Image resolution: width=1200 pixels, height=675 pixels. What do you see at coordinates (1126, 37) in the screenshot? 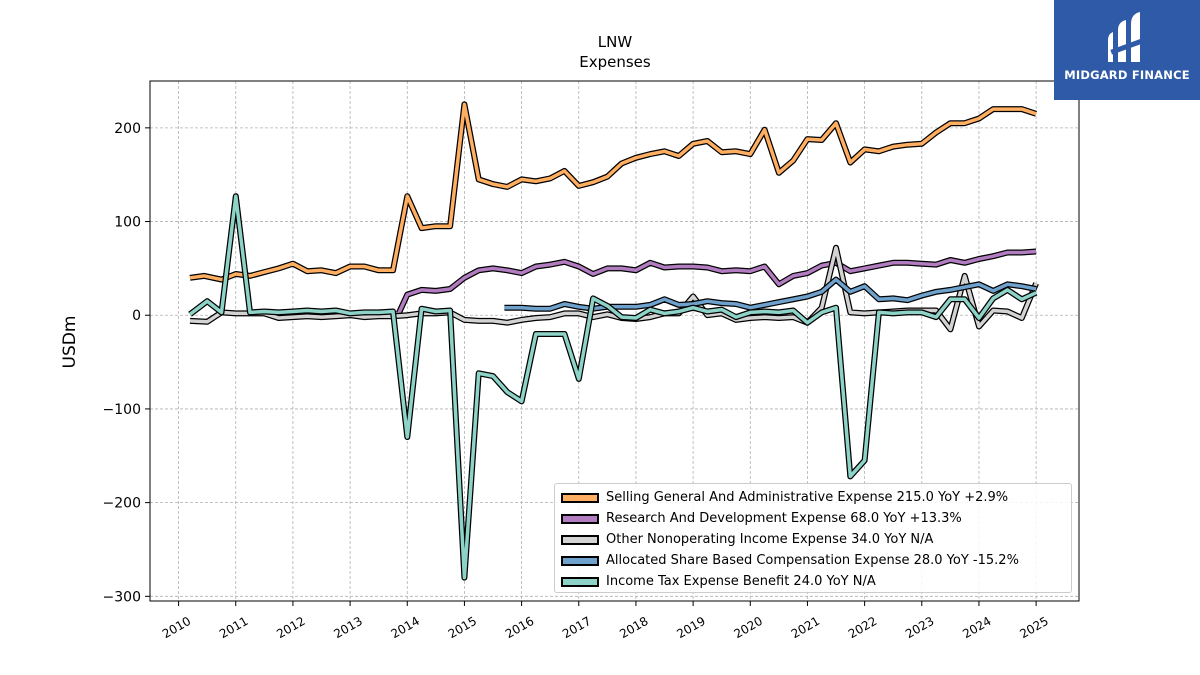
I see `midgard-logo-icon` at bounding box center [1126, 37].